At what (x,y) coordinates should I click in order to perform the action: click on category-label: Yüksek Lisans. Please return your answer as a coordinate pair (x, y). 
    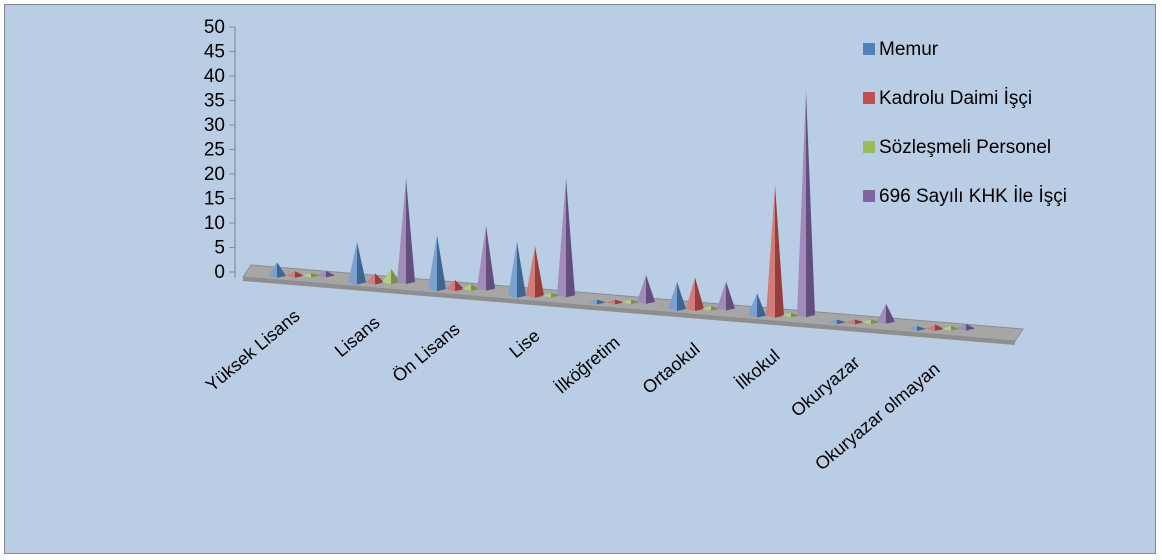
    Looking at the image, I should click on (253, 351).